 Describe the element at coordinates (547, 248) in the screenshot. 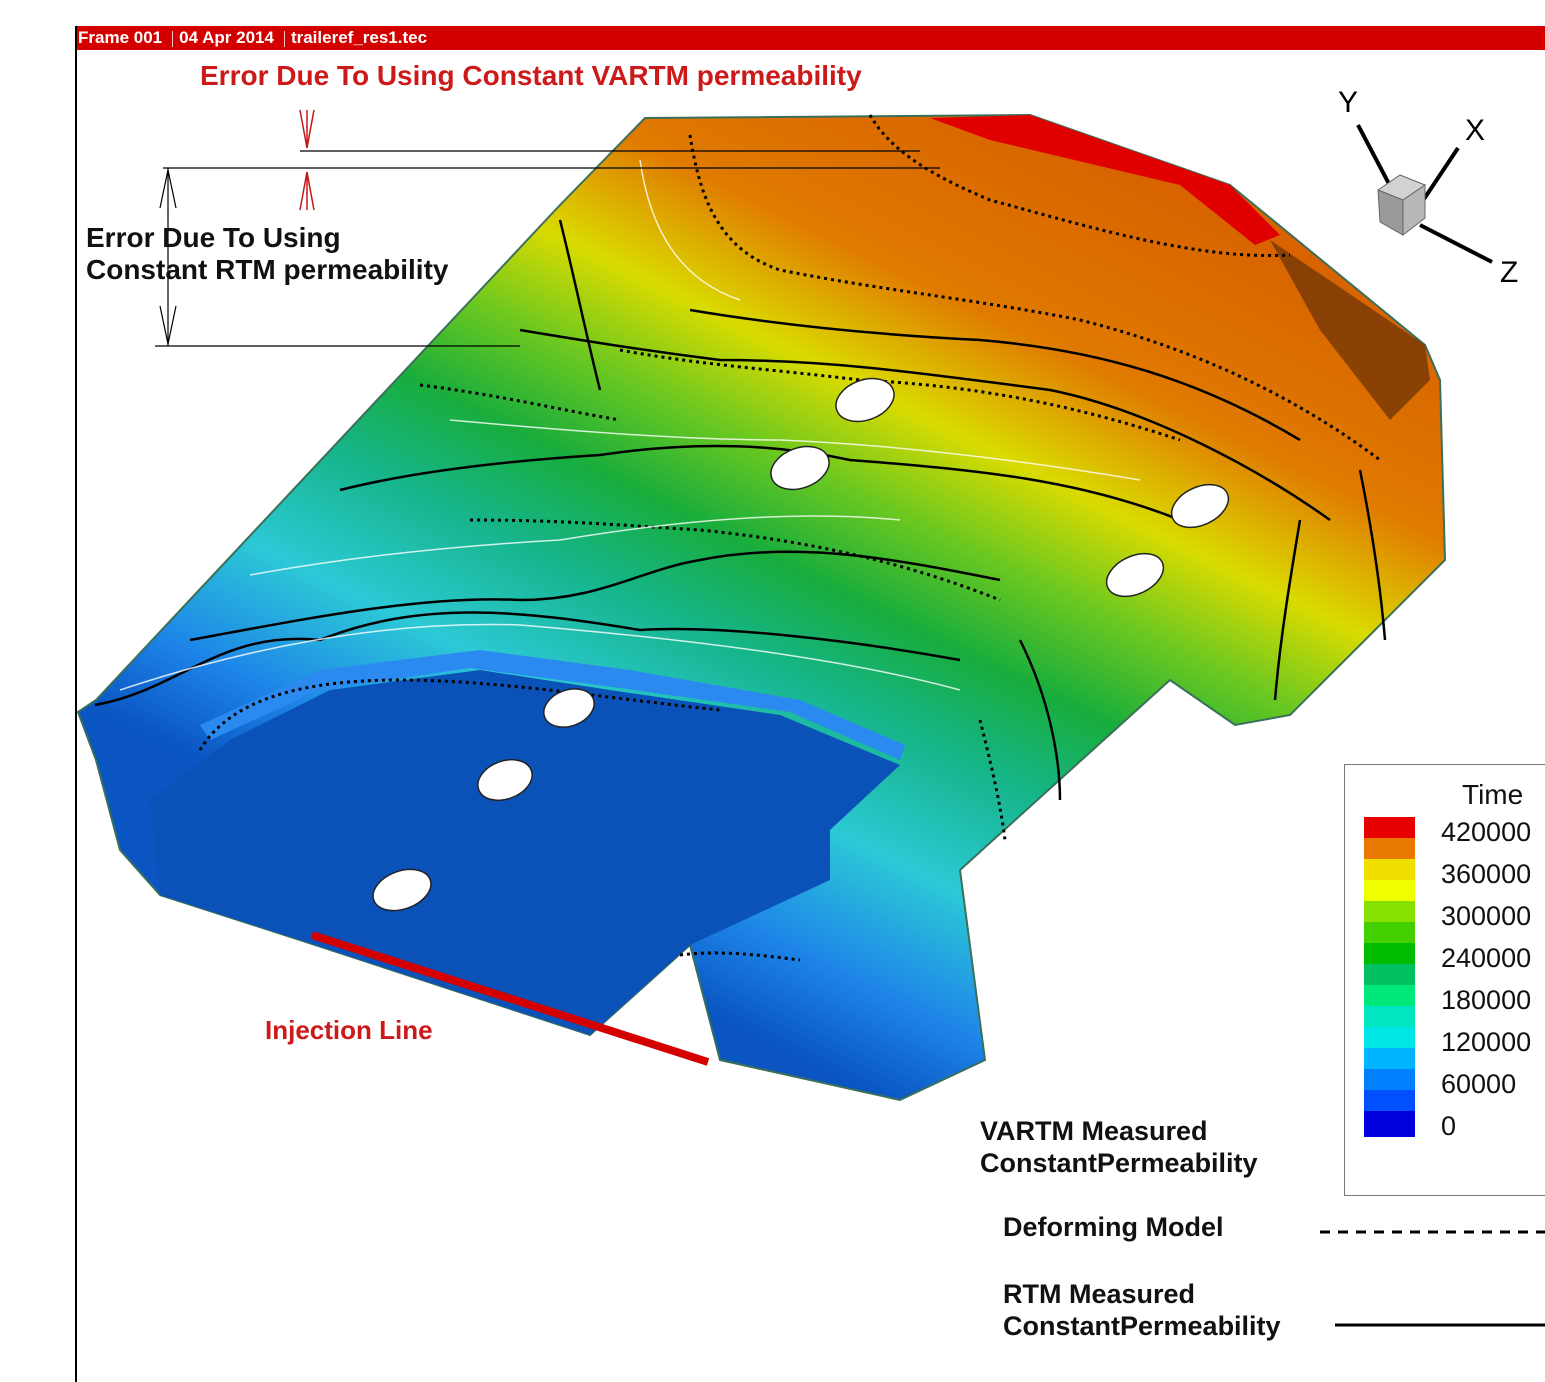

I see `error-dimension-lines` at that location.